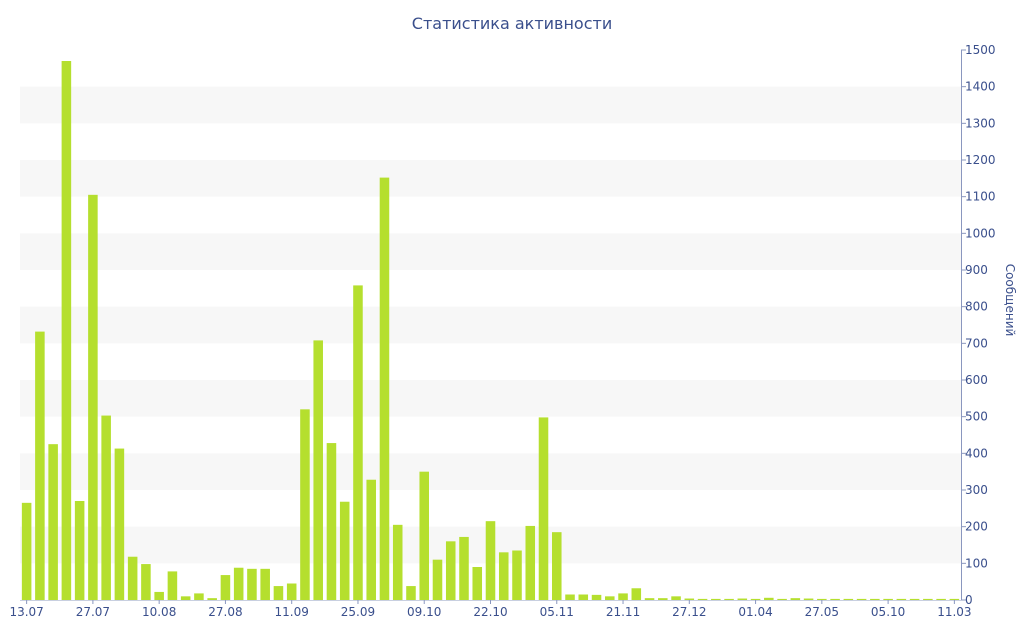 Image resolution: width=1024 pixels, height=640 pixels. I want to click on x-tick-label: 05.10, so click(888, 612).